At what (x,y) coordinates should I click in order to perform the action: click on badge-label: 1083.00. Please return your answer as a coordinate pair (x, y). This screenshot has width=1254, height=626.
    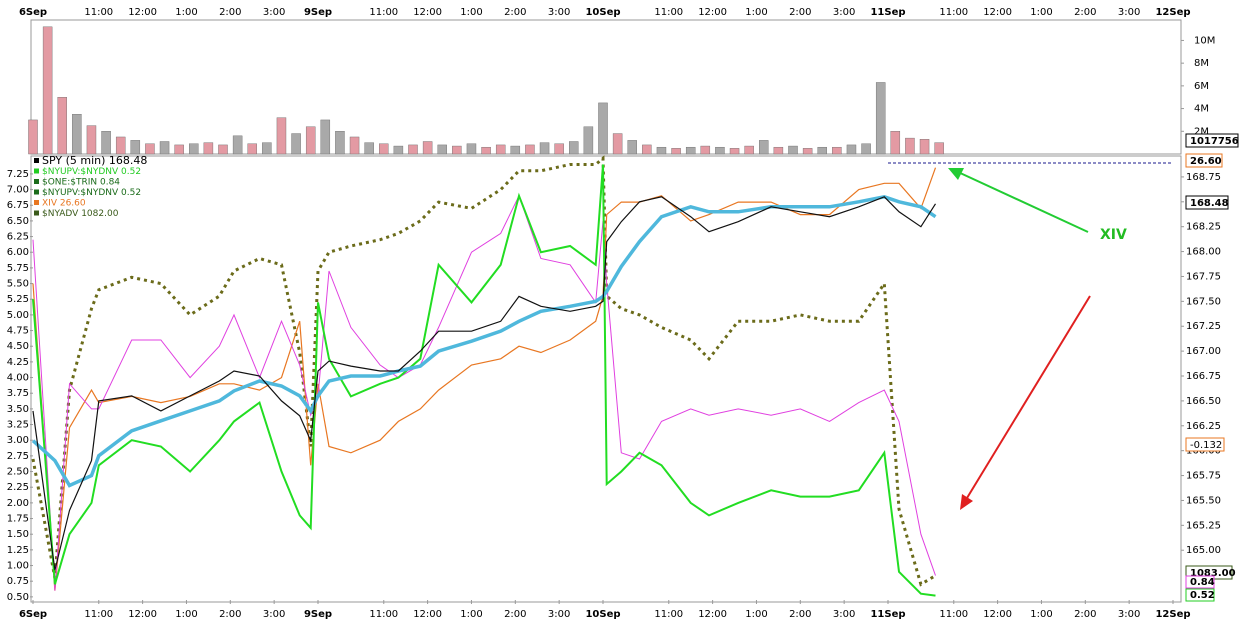
    Looking at the image, I should click on (1213, 573).